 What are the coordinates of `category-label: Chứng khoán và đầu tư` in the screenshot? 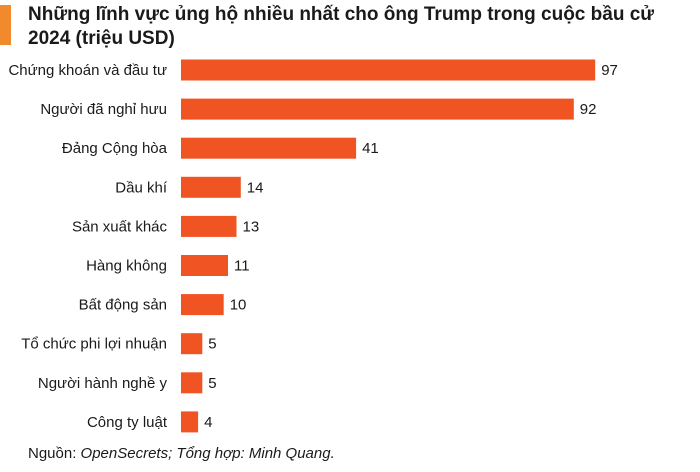 It's located at (87, 70).